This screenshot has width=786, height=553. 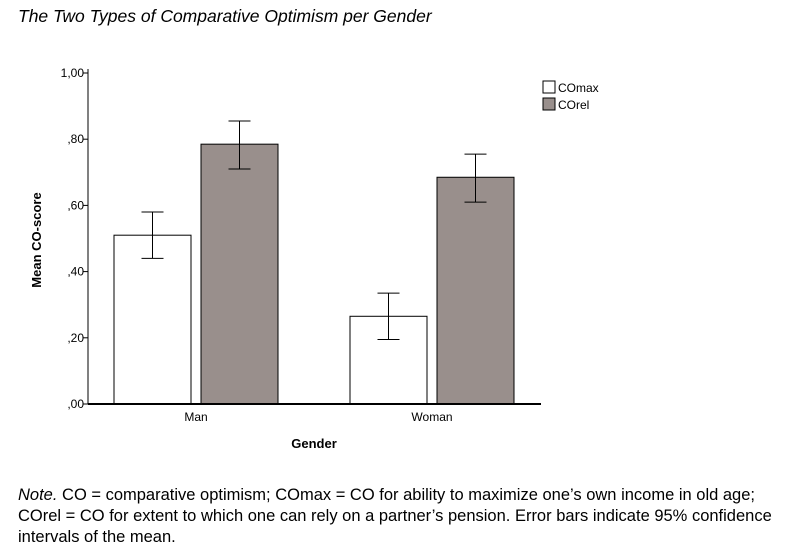 I want to click on note-label: Note., so click(x=38, y=495).